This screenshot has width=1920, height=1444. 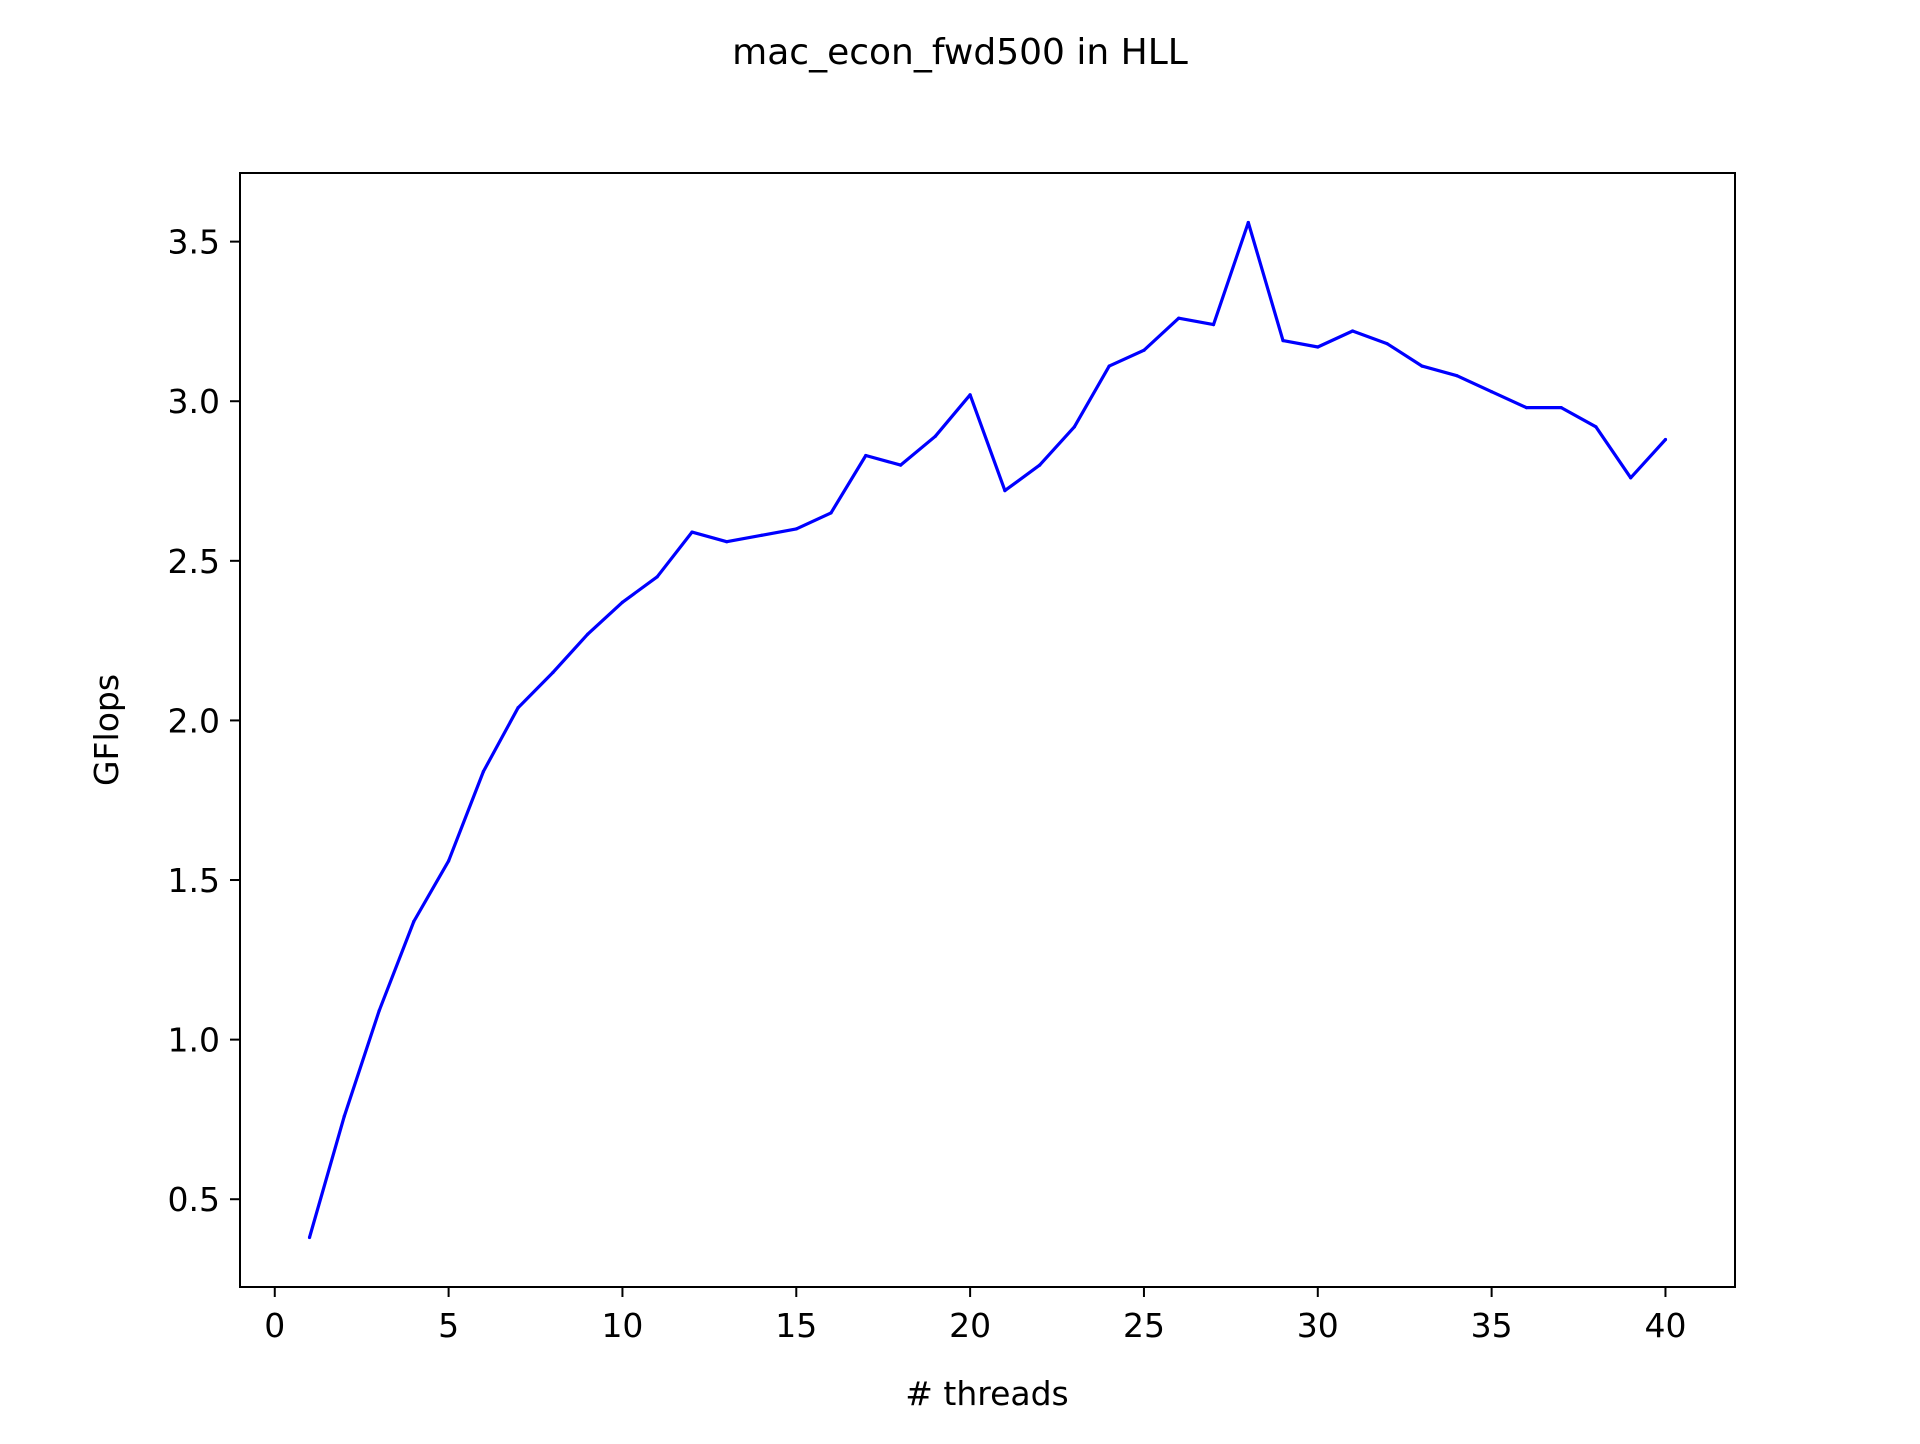 I want to click on x-tick-label: 25, so click(x=1144, y=1325).